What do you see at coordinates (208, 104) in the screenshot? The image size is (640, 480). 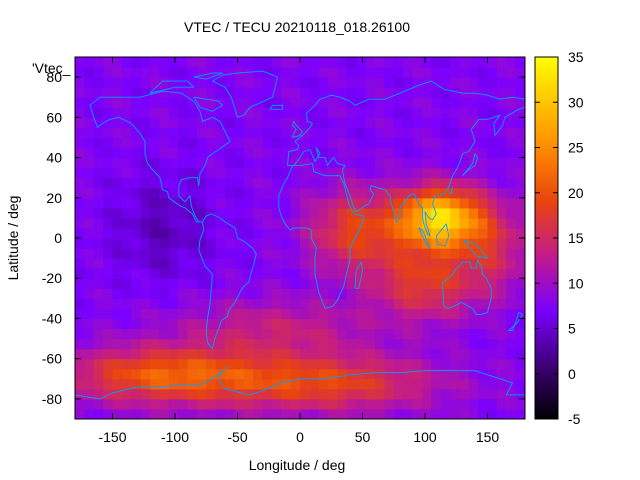 I see `coastline-segment` at bounding box center [208, 104].